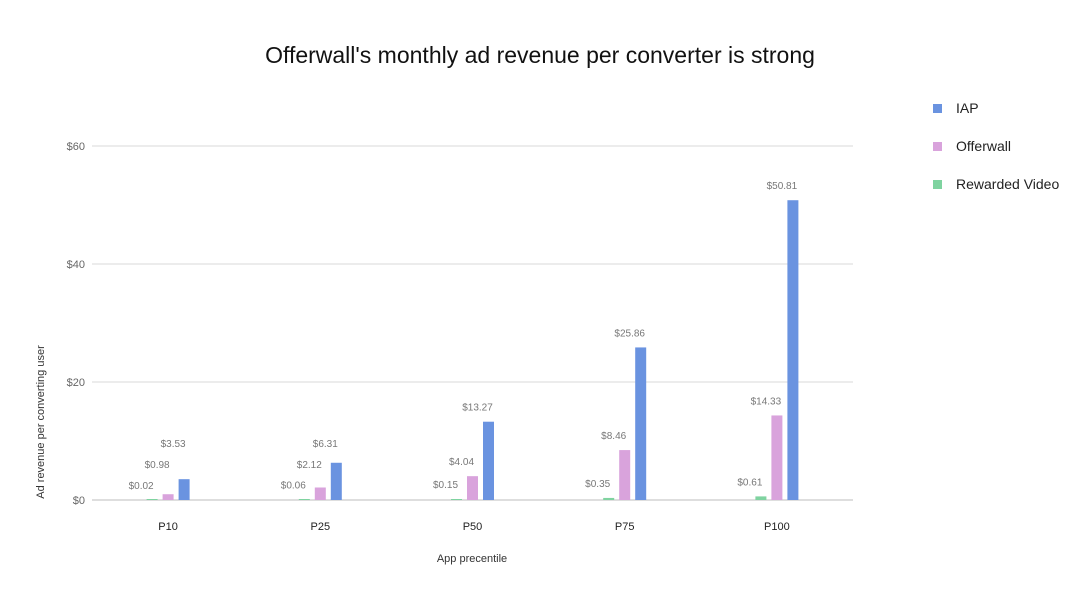  What do you see at coordinates (79, 501) in the screenshot?
I see `y-tick-label: $0` at bounding box center [79, 501].